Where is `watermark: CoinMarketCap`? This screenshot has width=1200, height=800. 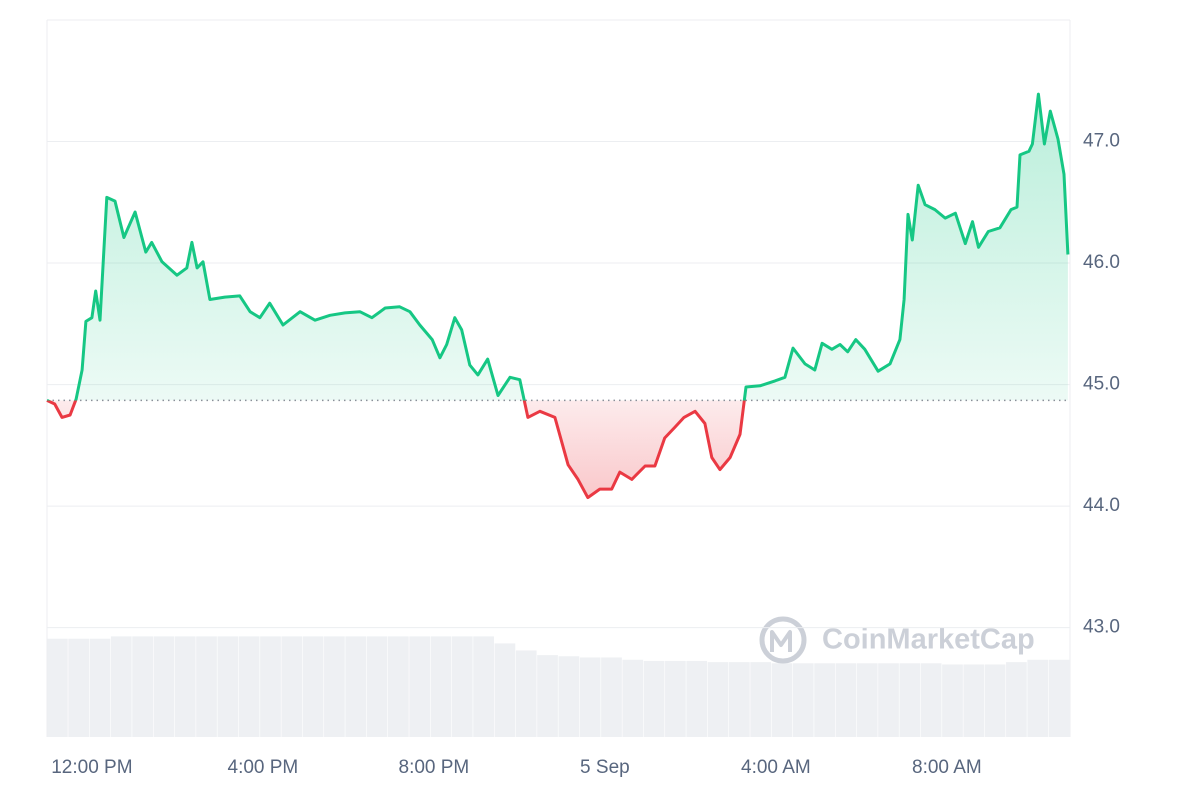 watermark: CoinMarketCap is located at coordinates (897, 640).